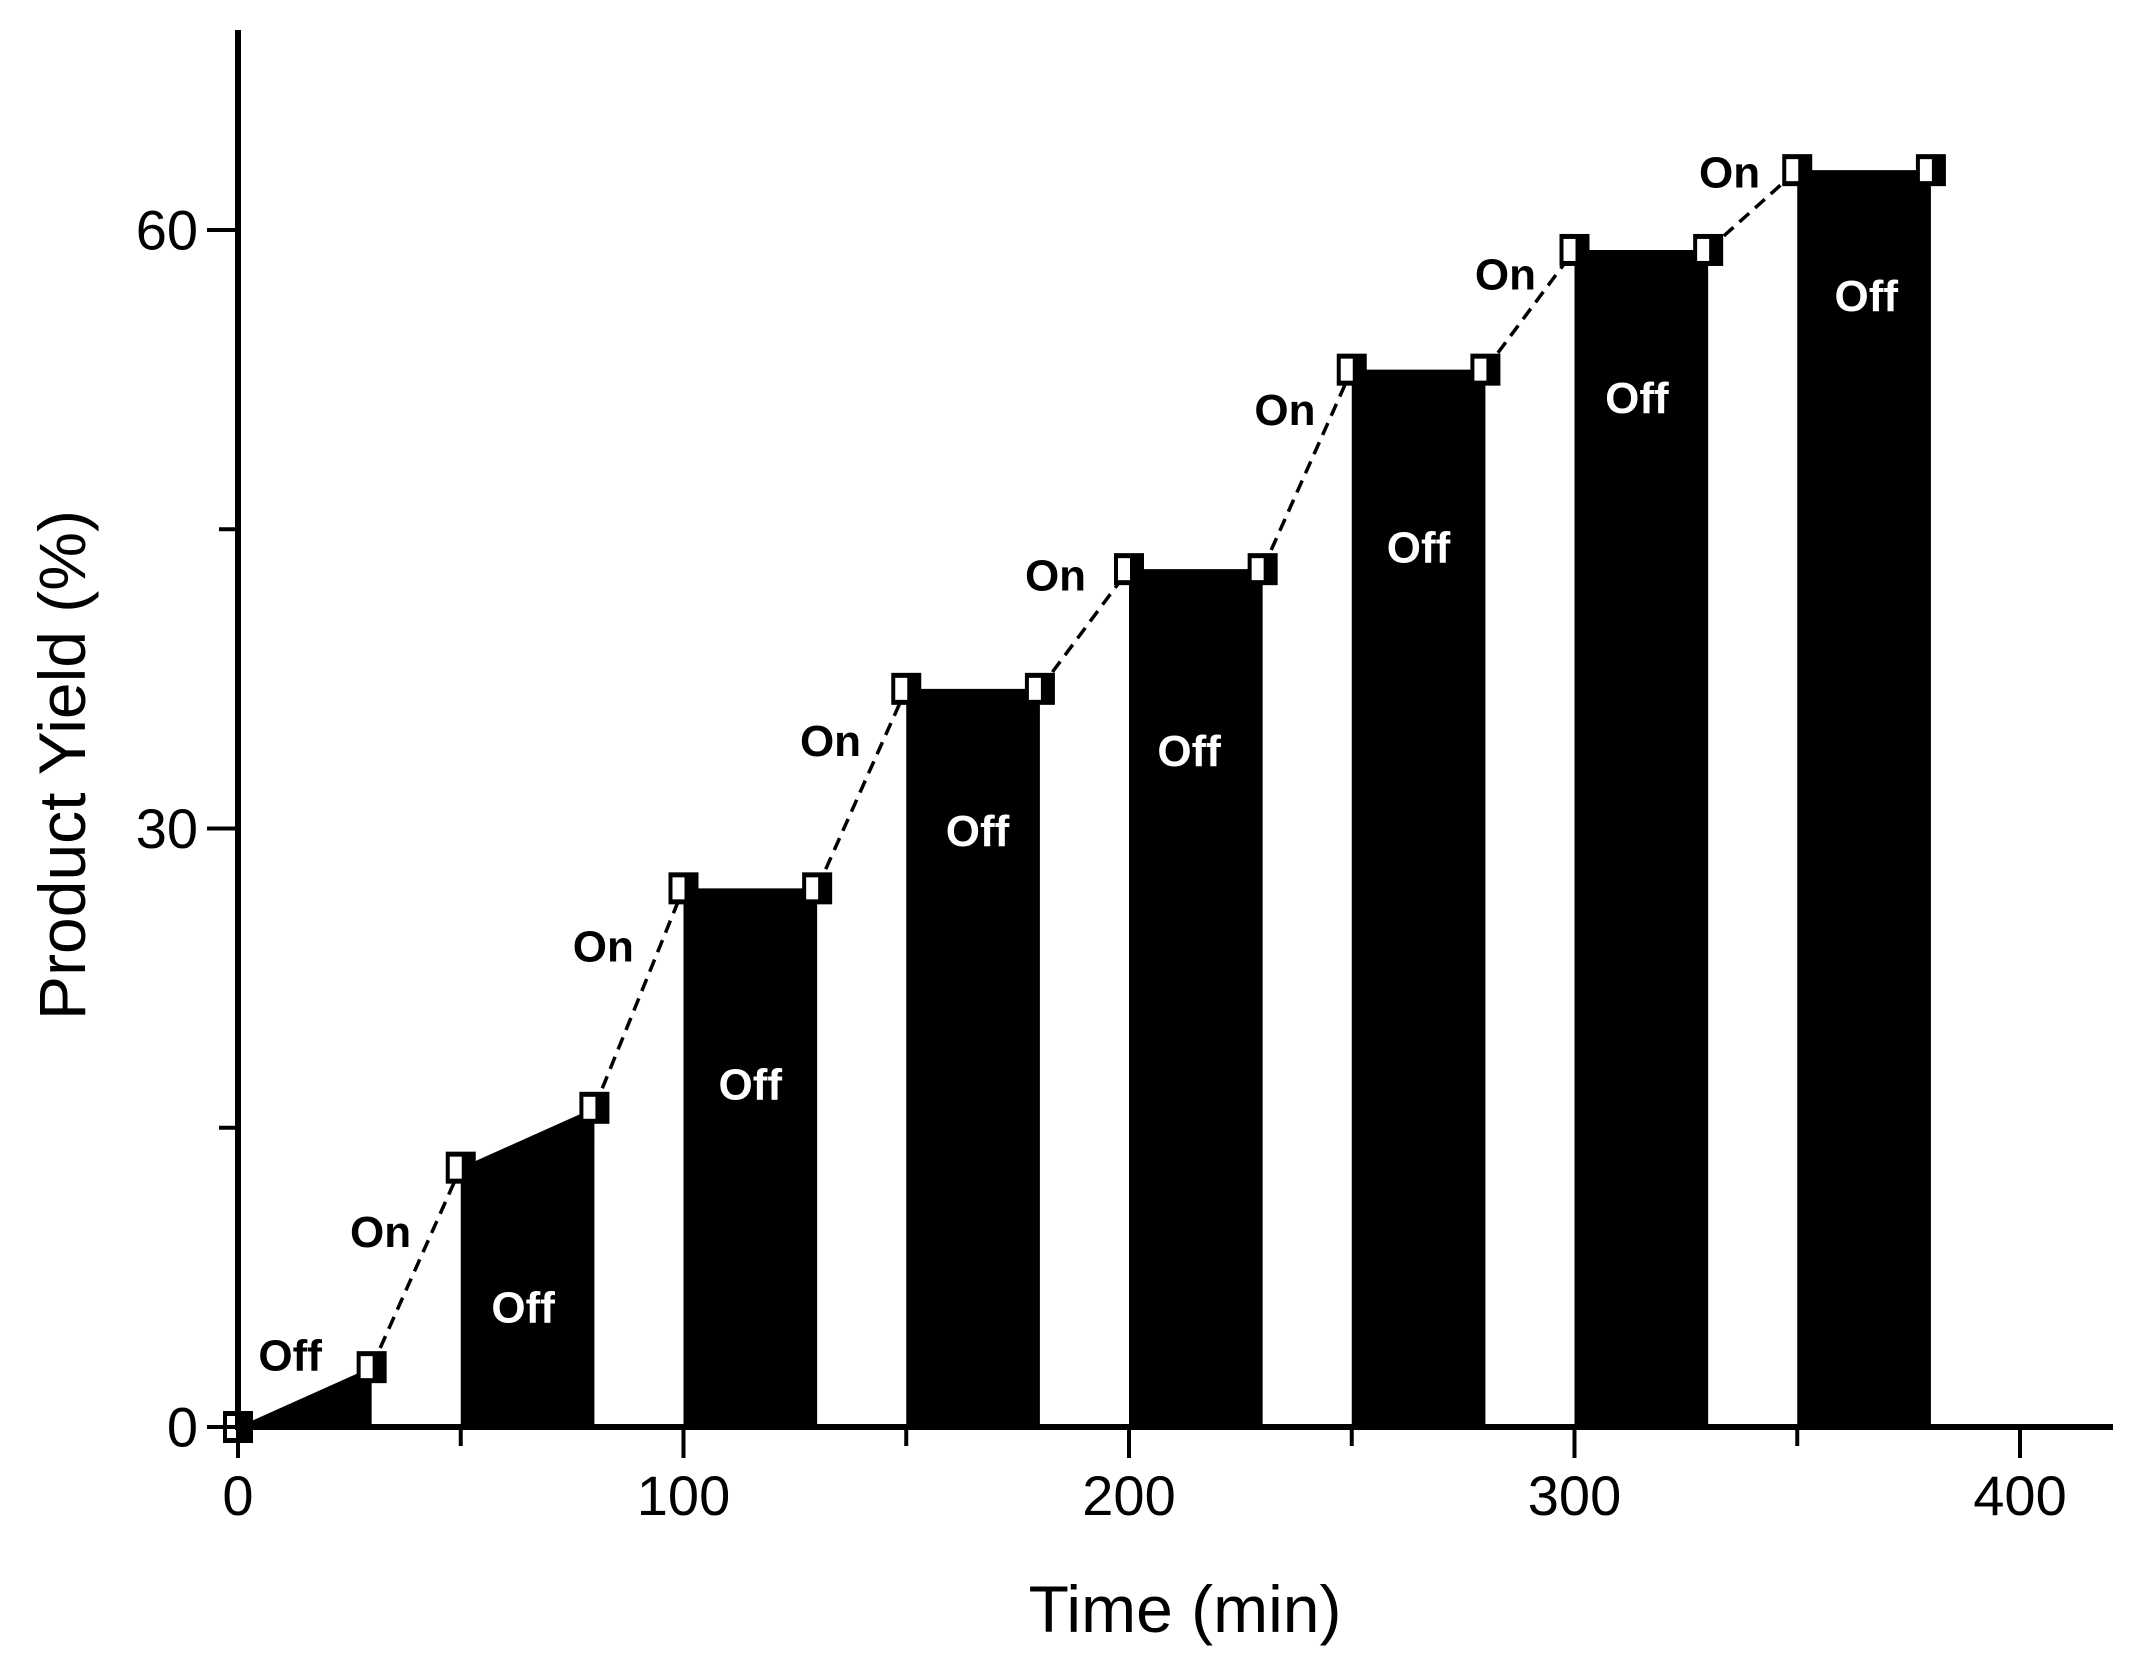 This screenshot has height=1656, width=2148. Describe the element at coordinates (62, 765) in the screenshot. I see `y-axis-title: Product Yield (%)` at that location.